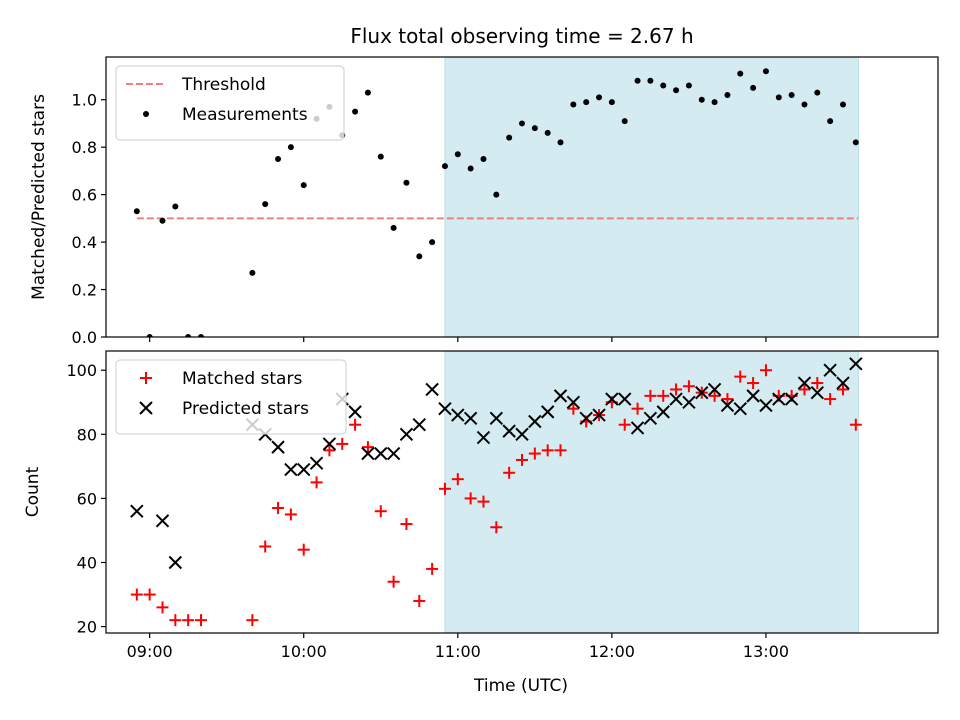 The height and width of the screenshot is (720, 960). What do you see at coordinates (84, 290) in the screenshot?
I see `y-tick-label: 0.2` at bounding box center [84, 290].